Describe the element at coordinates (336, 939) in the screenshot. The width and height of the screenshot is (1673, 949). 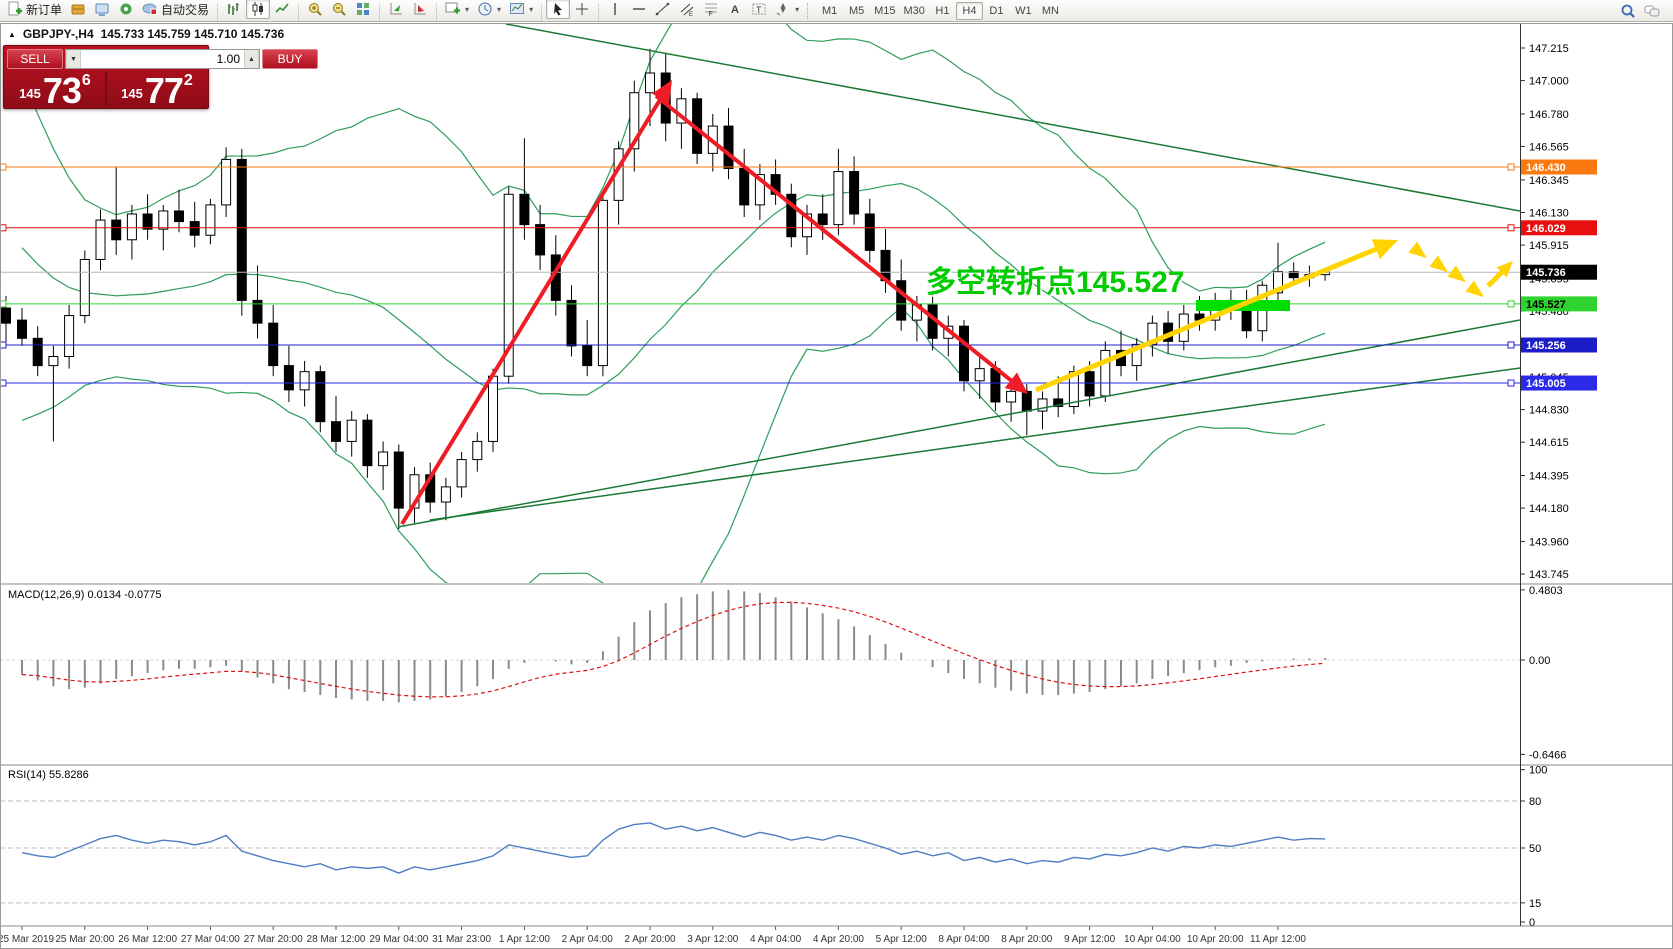
I see `svg-text: 28 Mar 12:00` at that location.